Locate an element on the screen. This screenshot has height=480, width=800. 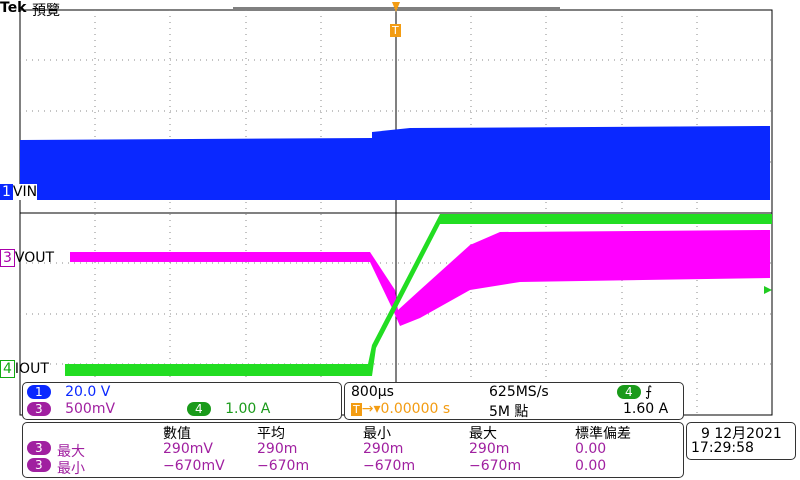
ch4-label: 4 IOUT is located at coordinates (24, 369).